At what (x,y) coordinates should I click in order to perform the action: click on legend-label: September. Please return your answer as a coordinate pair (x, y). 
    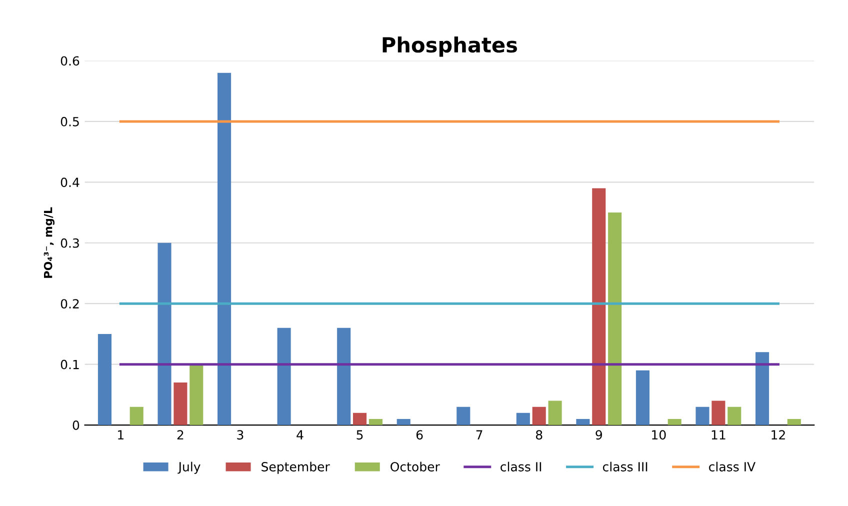
    Looking at the image, I should click on (296, 468).